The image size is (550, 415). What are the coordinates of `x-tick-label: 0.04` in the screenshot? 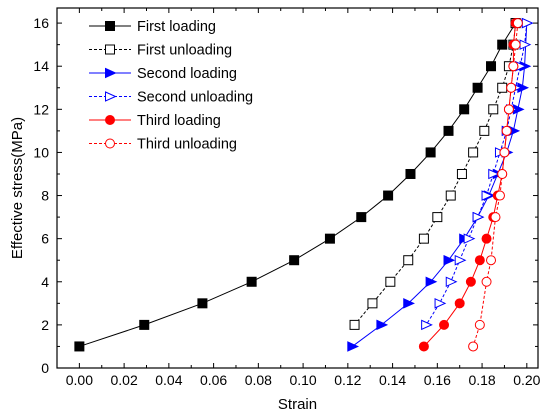 It's located at (168, 380).